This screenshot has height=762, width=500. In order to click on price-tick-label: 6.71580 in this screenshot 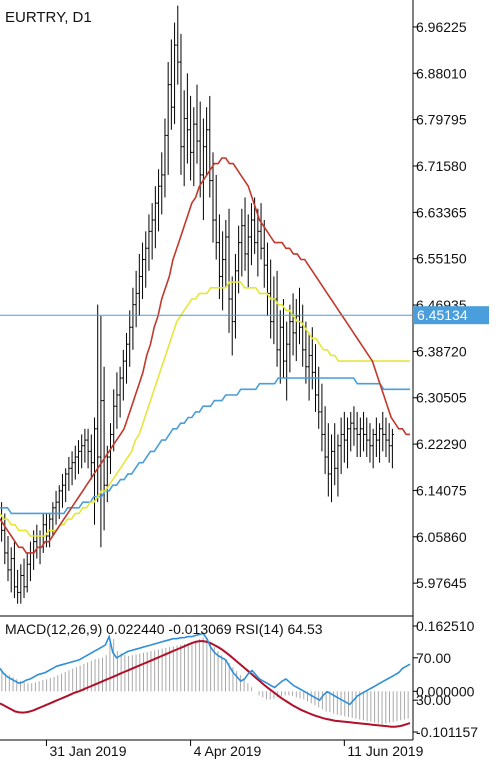, I will do `click(441, 166)`.